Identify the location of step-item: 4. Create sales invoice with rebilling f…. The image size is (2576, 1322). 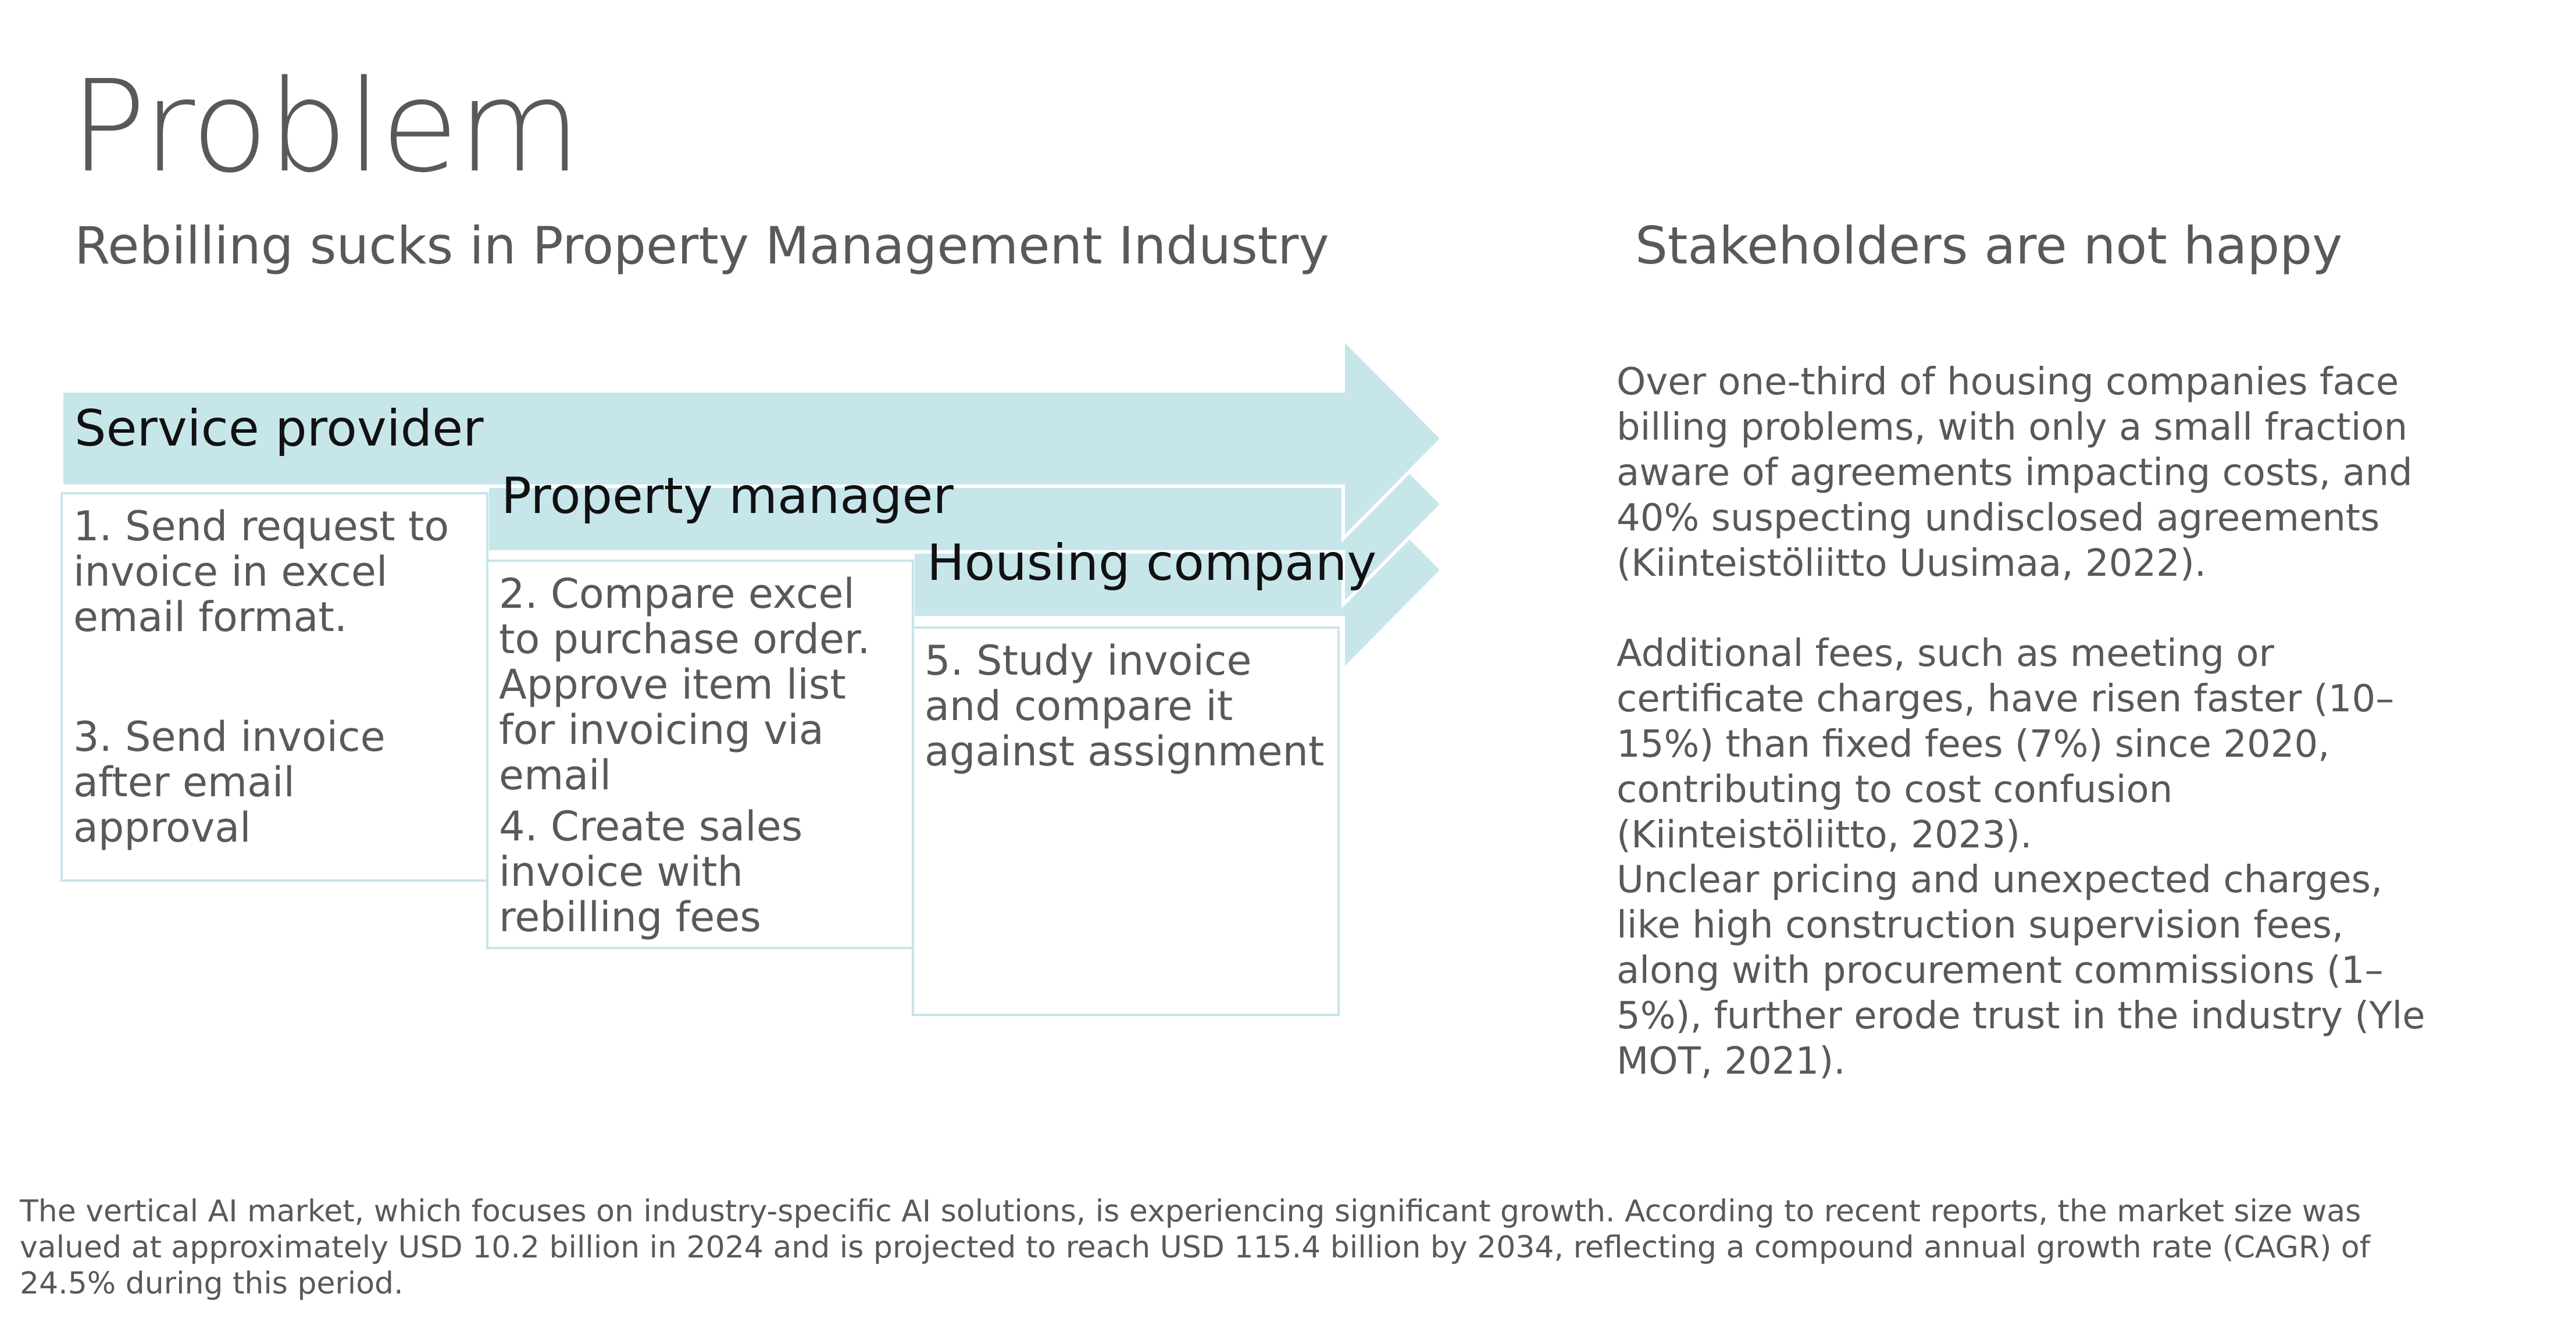
(651, 872).